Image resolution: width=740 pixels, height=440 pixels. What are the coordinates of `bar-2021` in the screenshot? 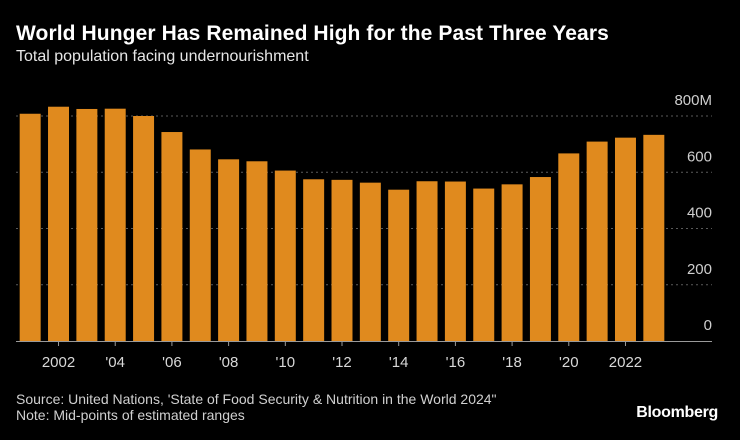 It's located at (597, 241).